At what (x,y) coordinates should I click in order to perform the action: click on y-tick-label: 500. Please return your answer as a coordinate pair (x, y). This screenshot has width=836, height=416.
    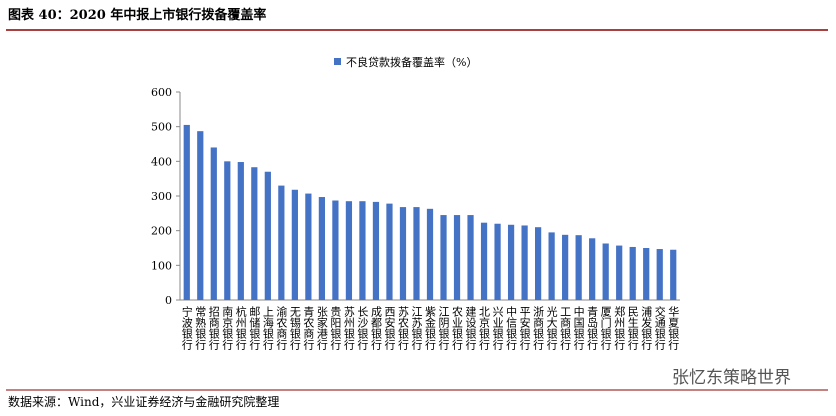
    Looking at the image, I should click on (161, 127).